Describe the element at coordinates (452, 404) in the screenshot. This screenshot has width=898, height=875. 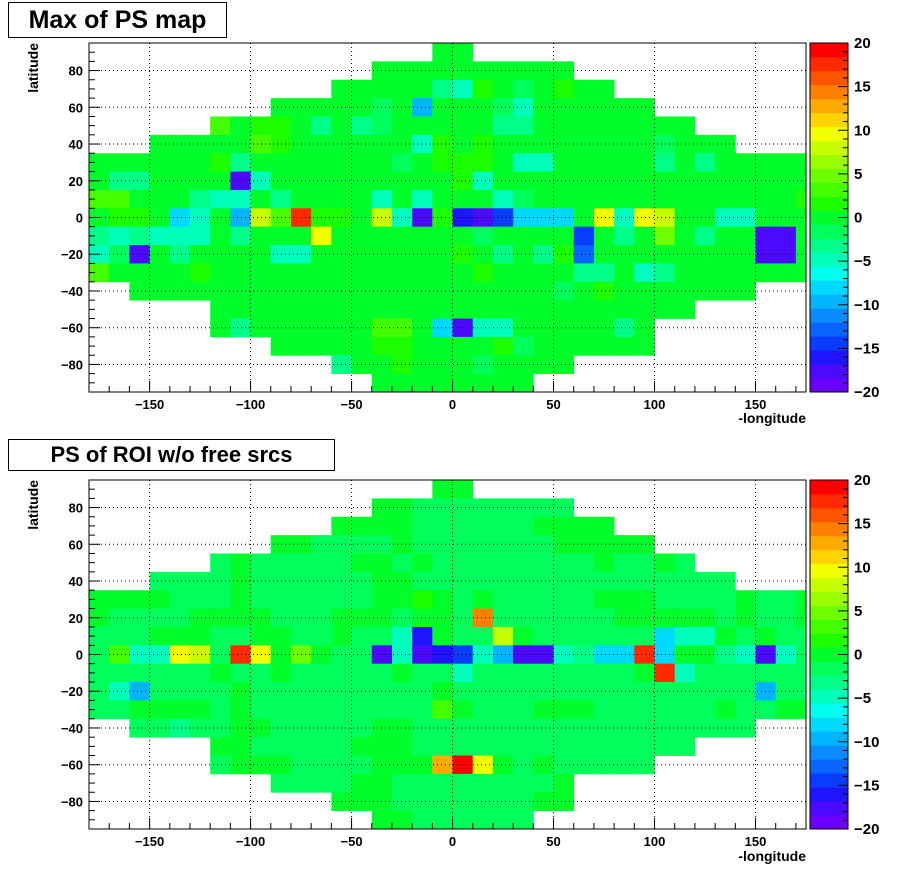
I see `x-tick-label: 0` at that location.